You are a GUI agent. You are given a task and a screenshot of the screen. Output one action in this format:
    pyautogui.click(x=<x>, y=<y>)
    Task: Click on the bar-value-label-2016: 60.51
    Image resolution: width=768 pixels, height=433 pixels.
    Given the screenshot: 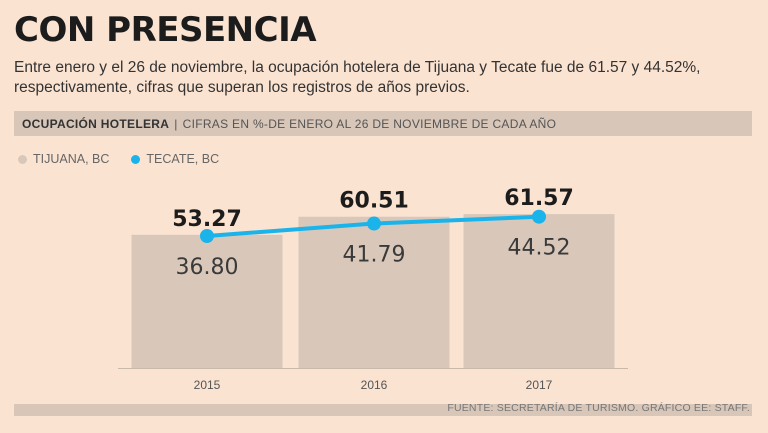 What is the action you would take?
    pyautogui.click(x=374, y=201)
    